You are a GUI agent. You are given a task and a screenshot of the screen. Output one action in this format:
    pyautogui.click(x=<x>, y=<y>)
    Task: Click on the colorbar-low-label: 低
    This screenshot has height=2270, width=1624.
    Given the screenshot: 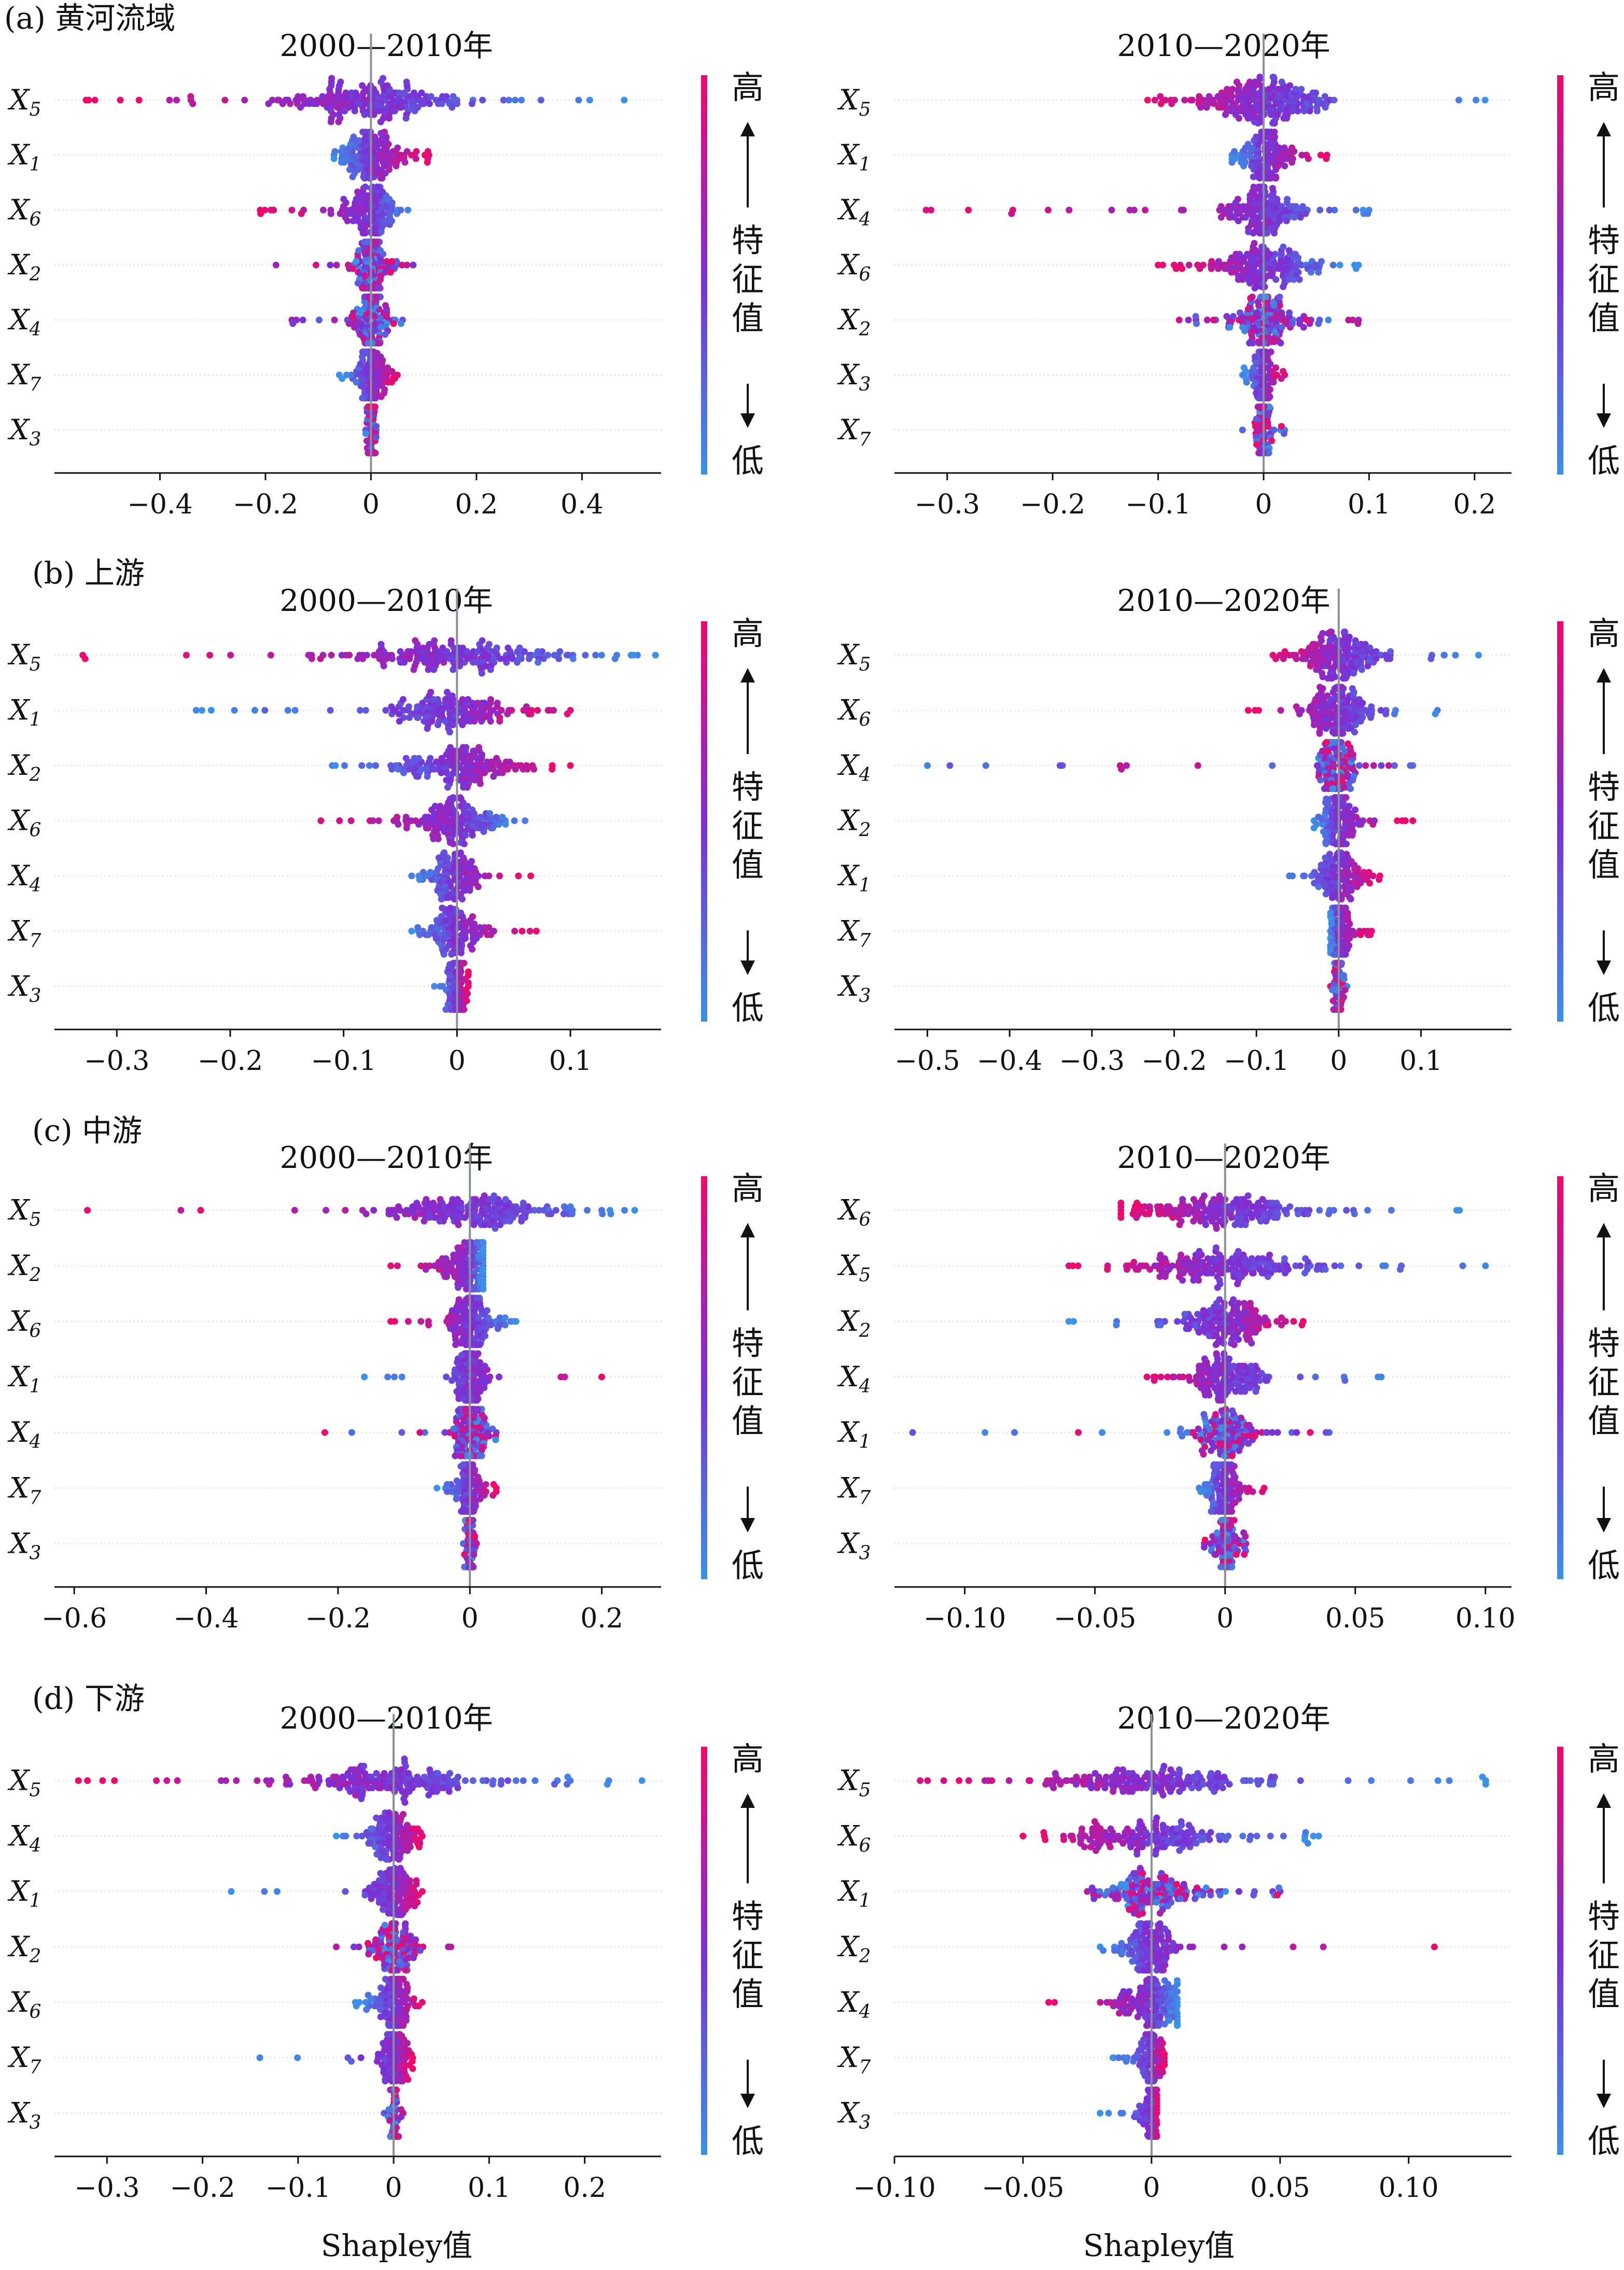 What is the action you would take?
    pyautogui.click(x=748, y=461)
    